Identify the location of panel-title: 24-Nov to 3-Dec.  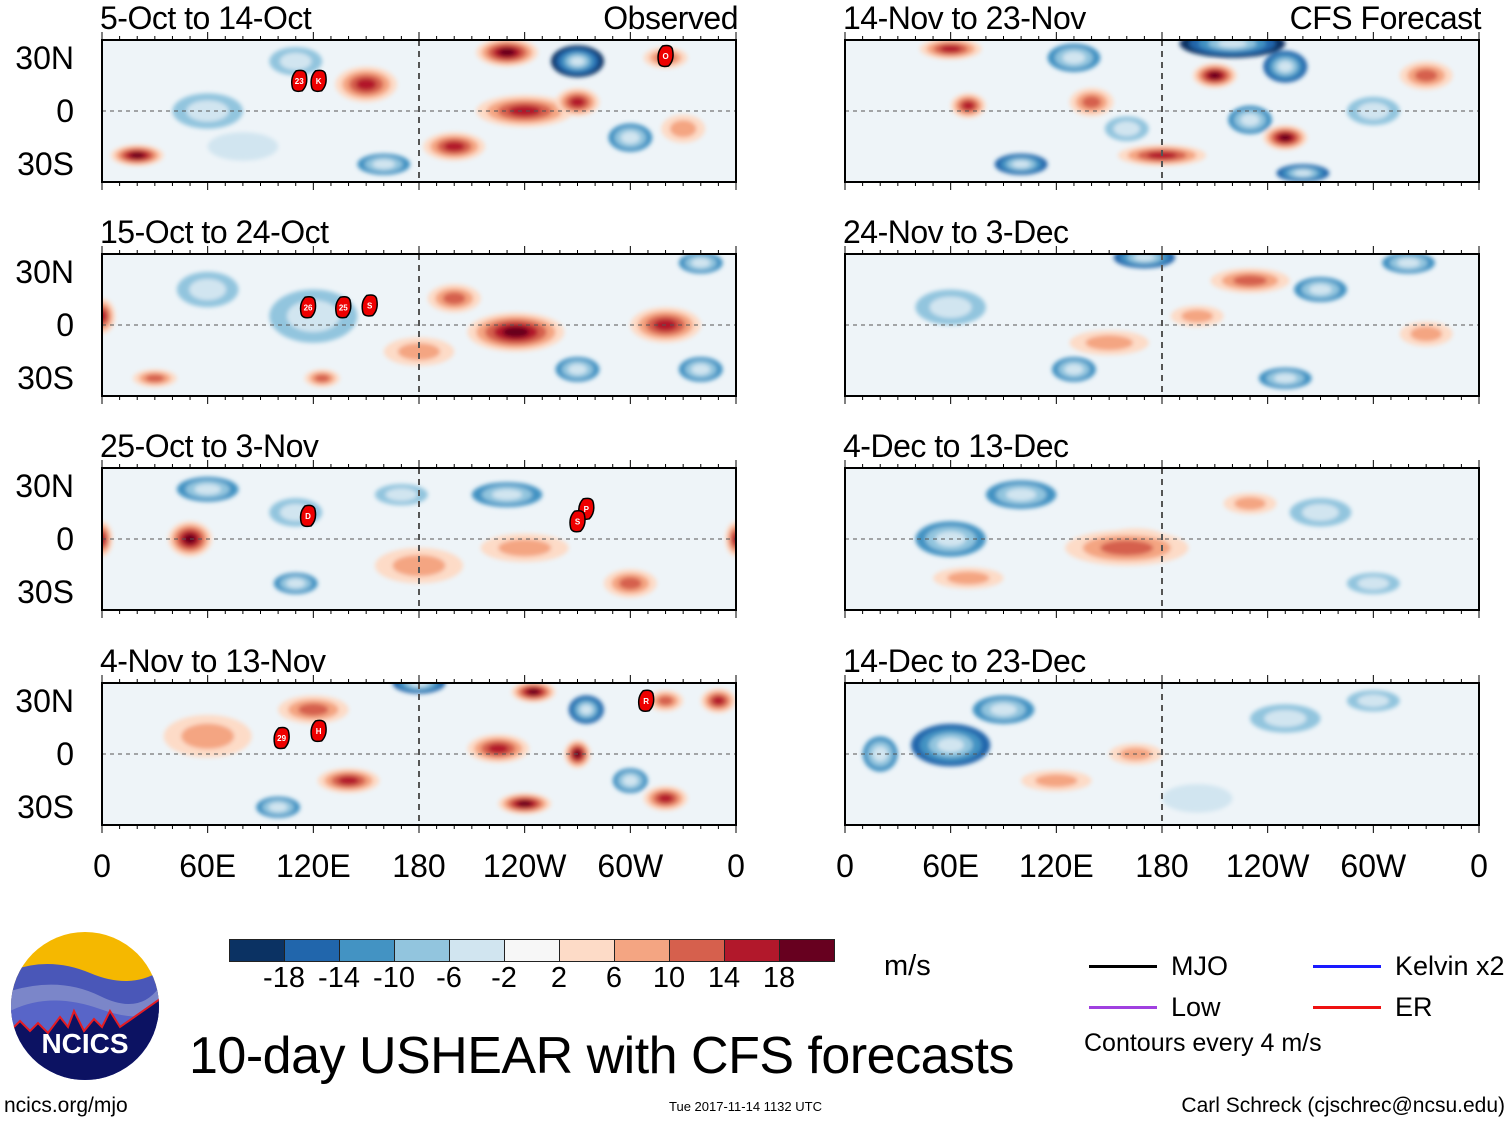
(956, 232).